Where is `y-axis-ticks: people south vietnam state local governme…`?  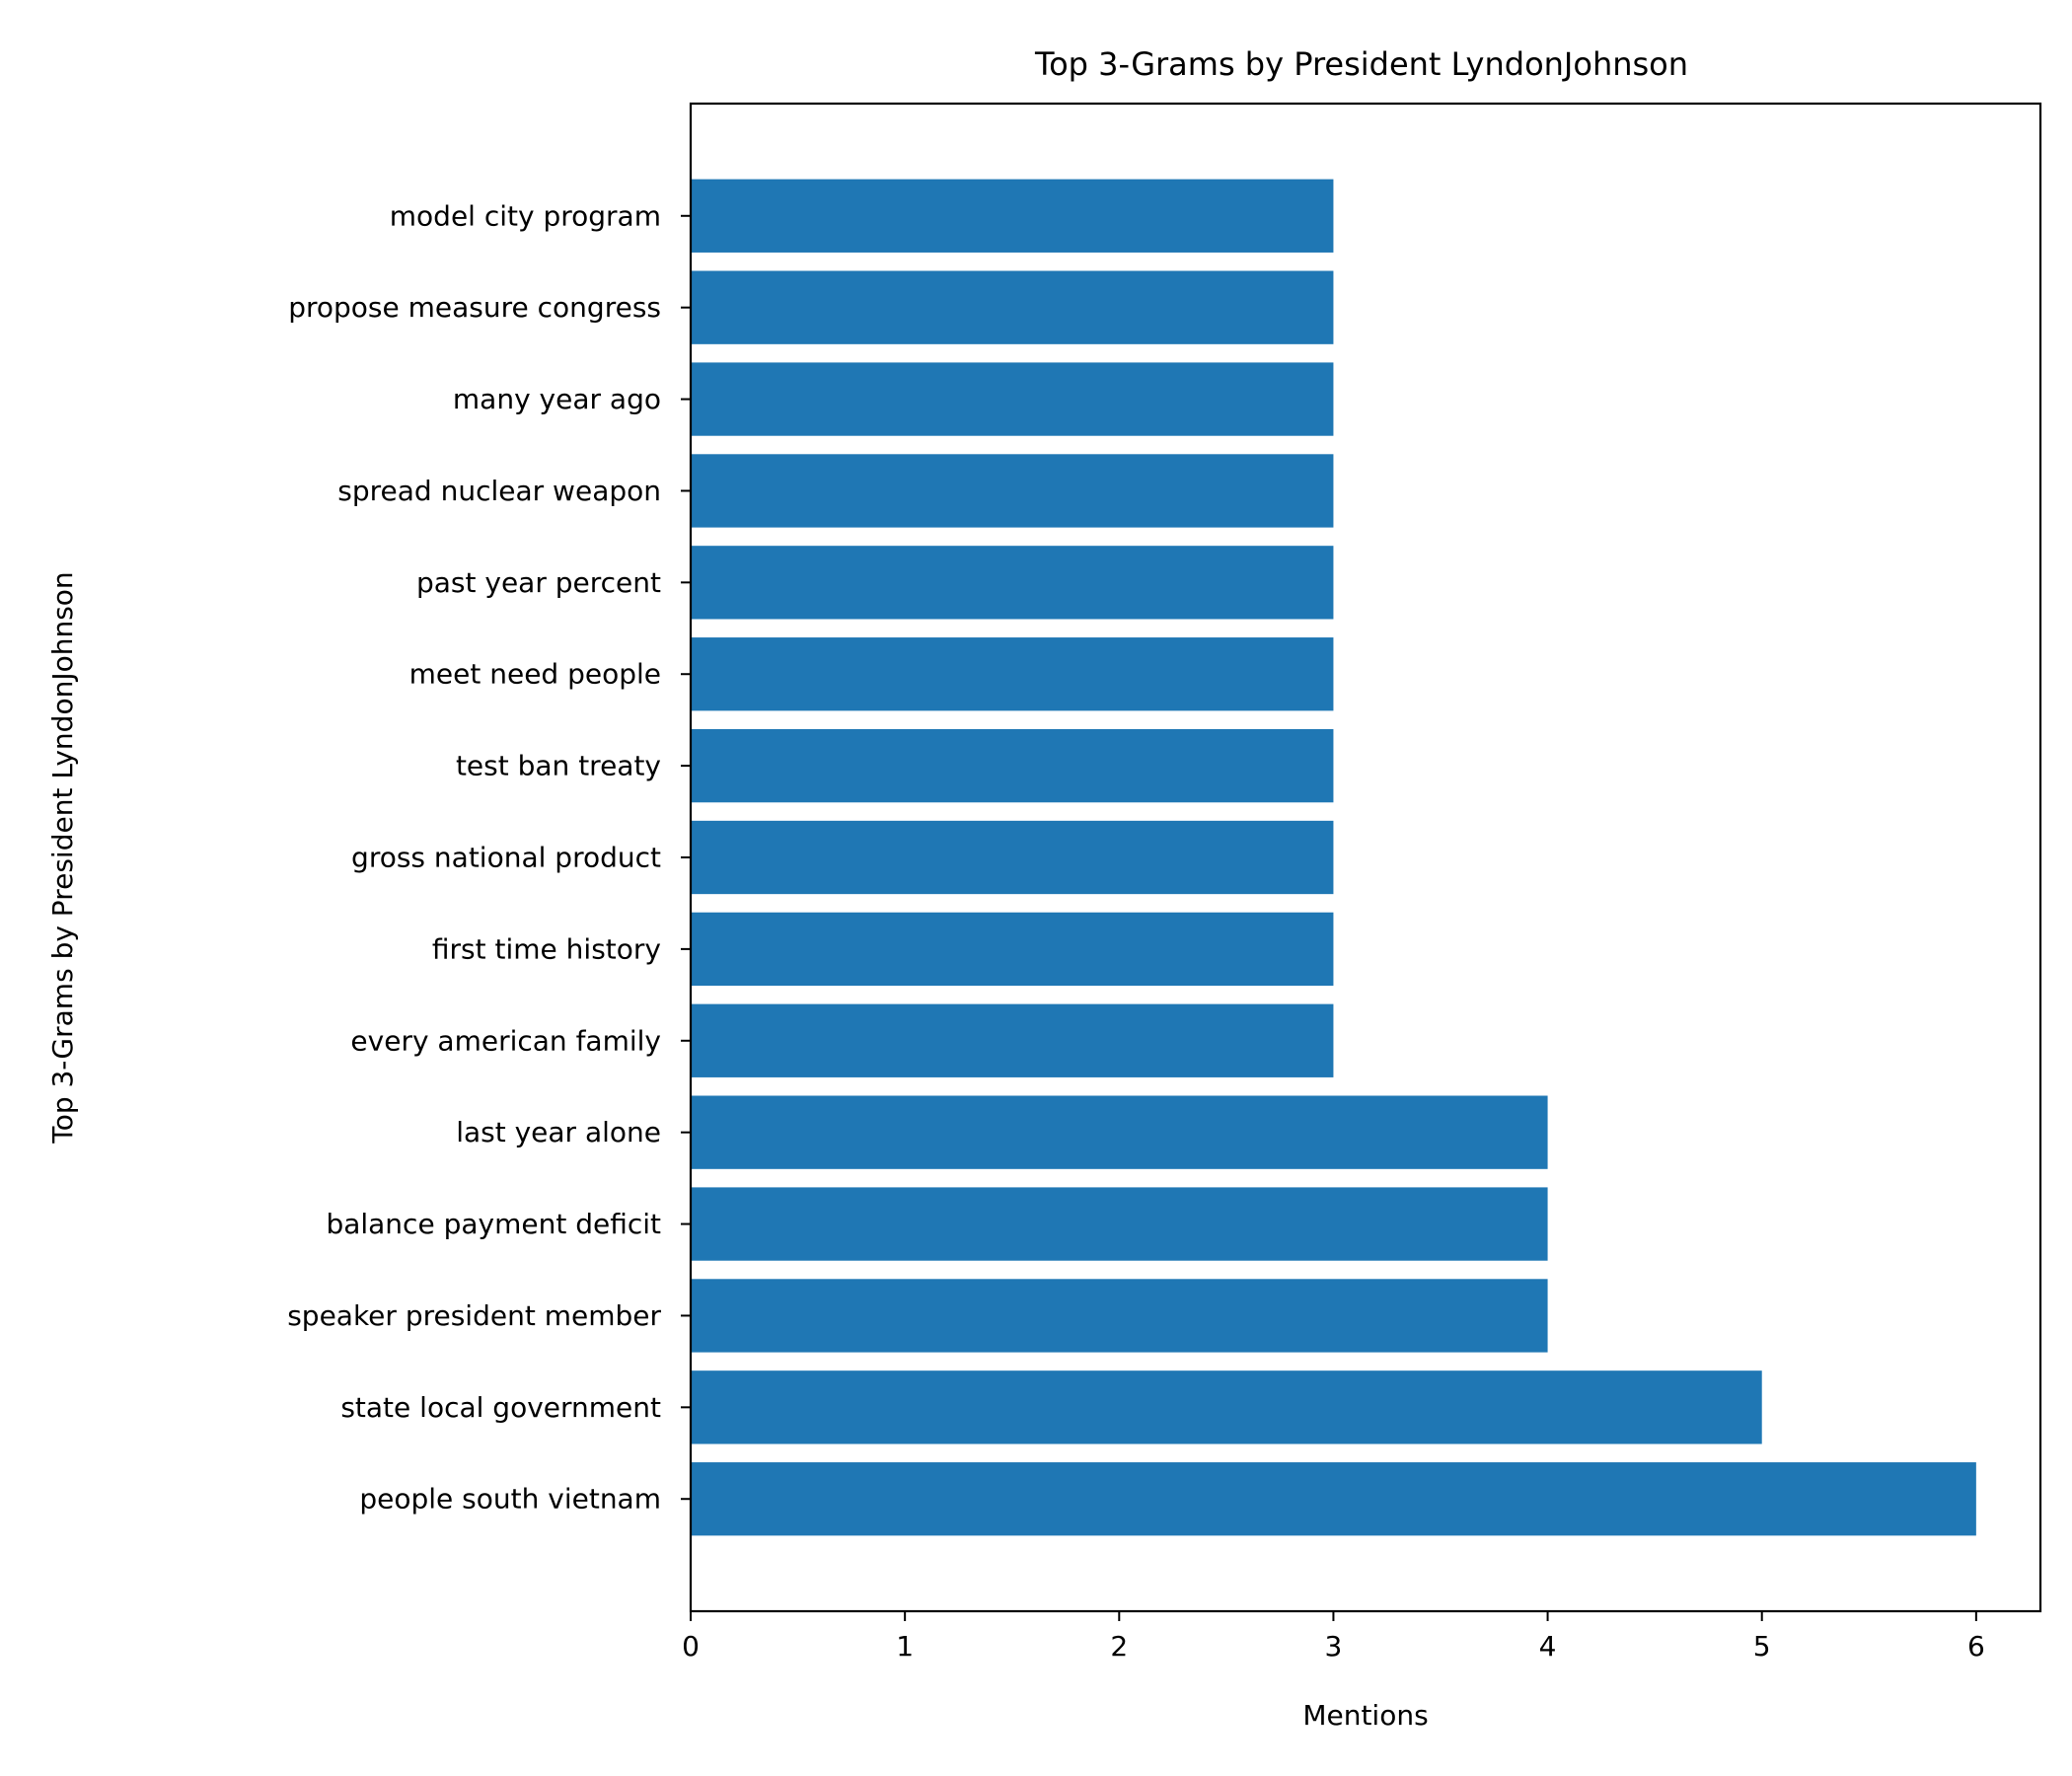 y-axis-ticks: people south vietnam state local governme… is located at coordinates (489, 858).